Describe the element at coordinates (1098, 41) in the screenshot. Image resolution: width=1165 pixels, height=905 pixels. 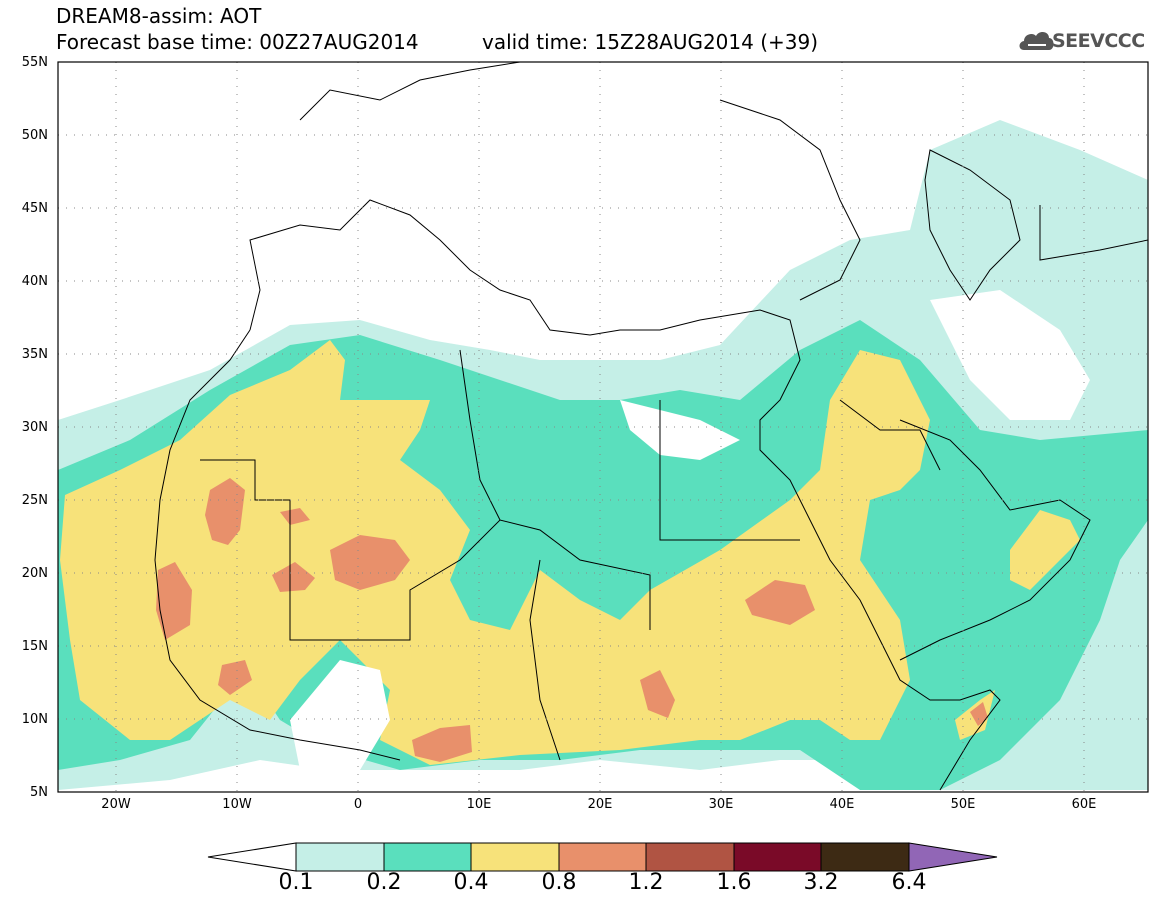
I see `logo-text: SEEVCCC` at that location.